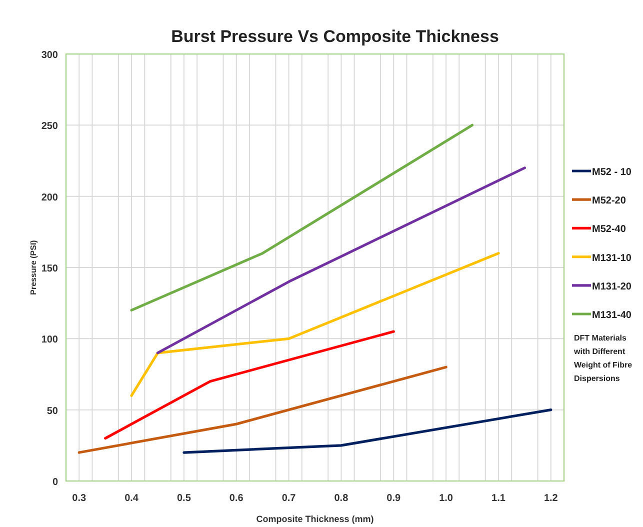 Image resolution: width=643 pixels, height=527 pixels. Describe the element at coordinates (612, 258) in the screenshot. I see `legend-label: M131-10` at that location.